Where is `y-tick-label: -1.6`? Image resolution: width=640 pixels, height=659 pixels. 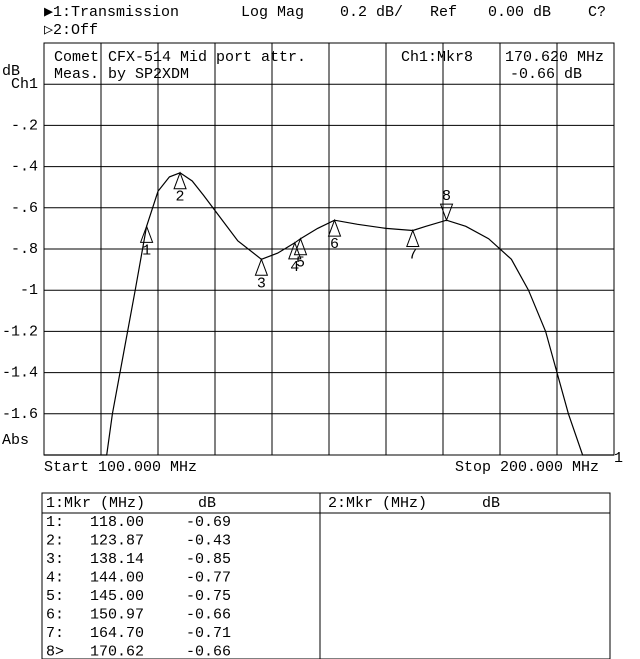 y-tick-label: -1.6 is located at coordinates (20, 414).